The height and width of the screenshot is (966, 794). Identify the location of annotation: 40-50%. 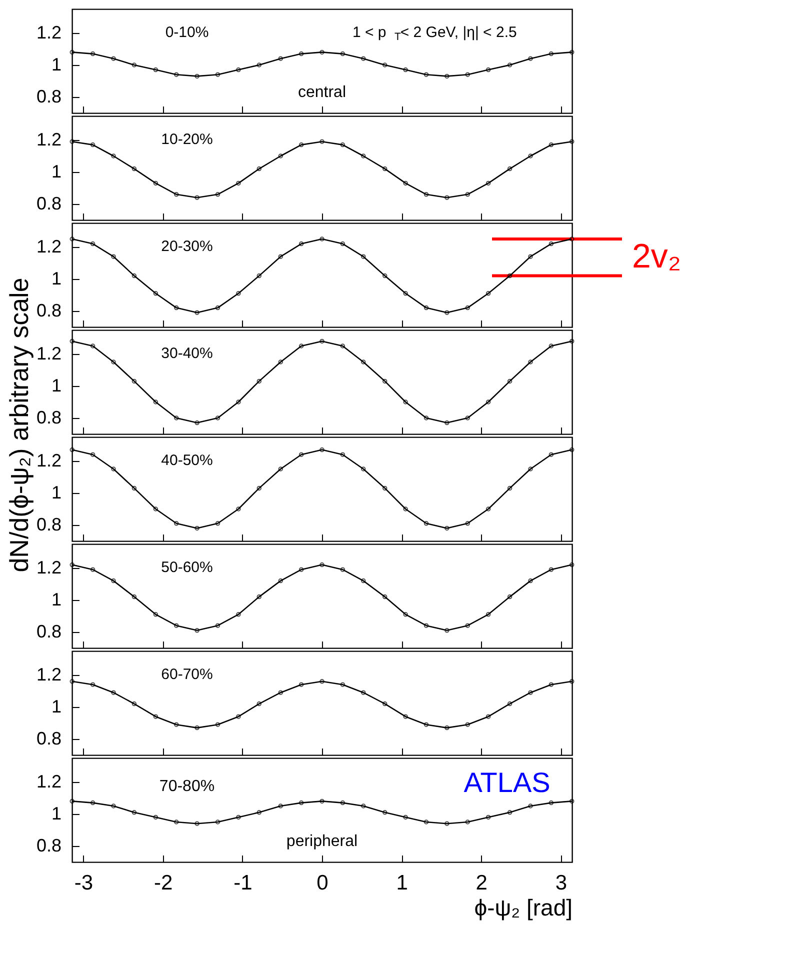
(187, 460).